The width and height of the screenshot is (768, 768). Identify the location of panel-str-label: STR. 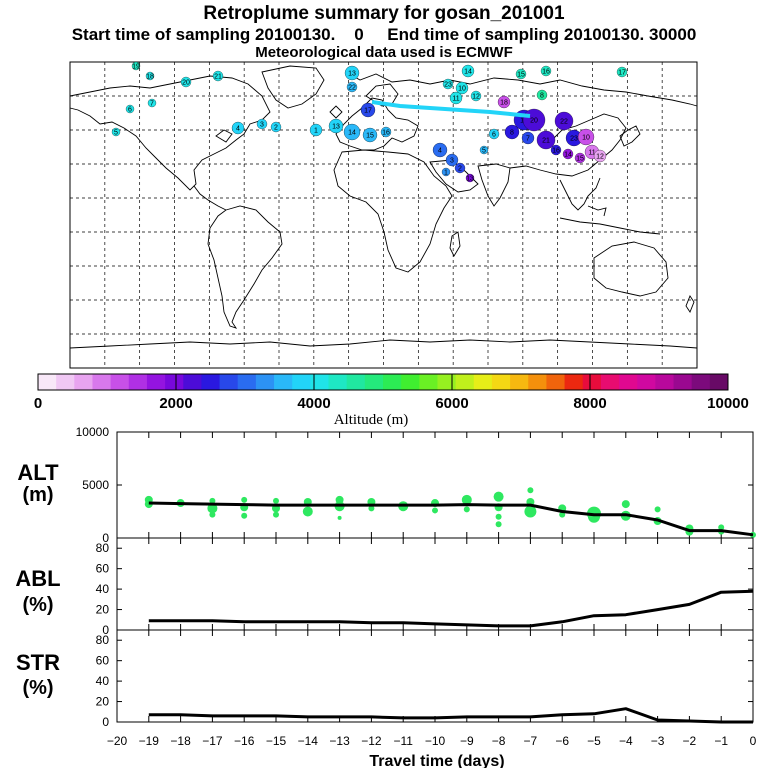
(38, 662).